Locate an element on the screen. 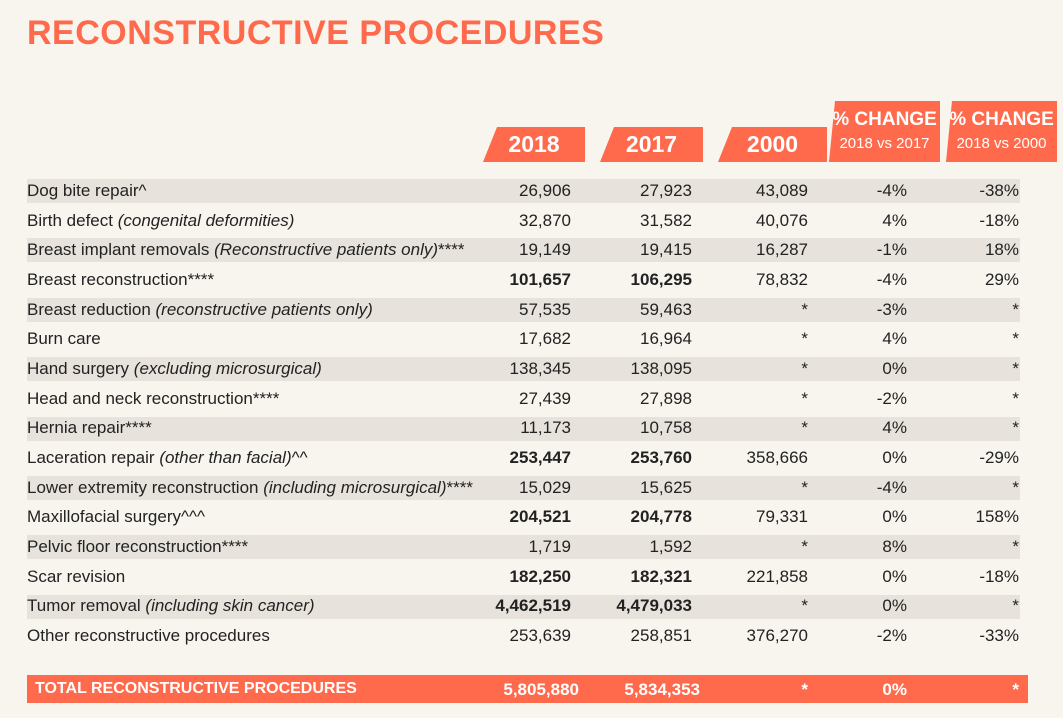 The image size is (1063, 718). value-2018: 253,447 is located at coordinates (540, 458).